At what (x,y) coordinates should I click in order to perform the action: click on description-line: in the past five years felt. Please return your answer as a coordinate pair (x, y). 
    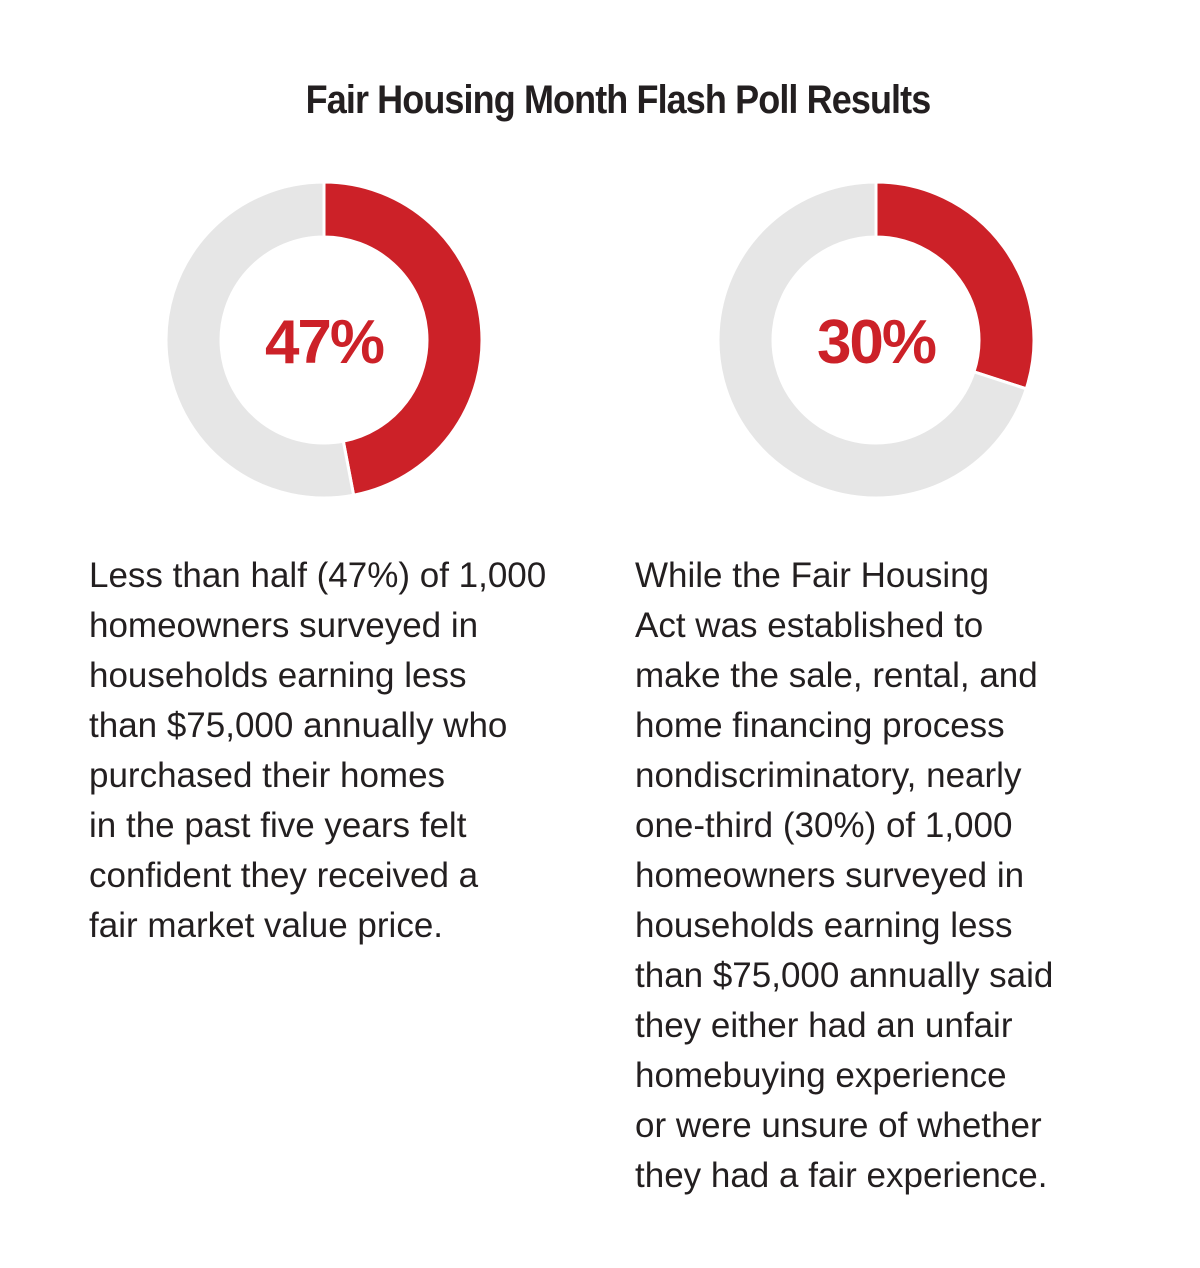
    Looking at the image, I should click on (278, 825).